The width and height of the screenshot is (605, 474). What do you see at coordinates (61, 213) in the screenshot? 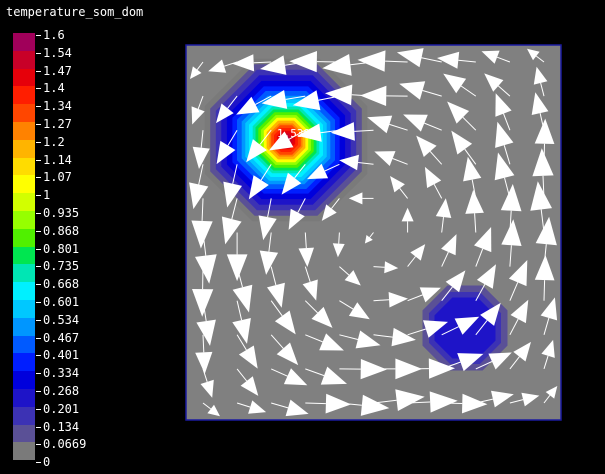
I see `legend-tick-label: 0.935` at bounding box center [61, 213].